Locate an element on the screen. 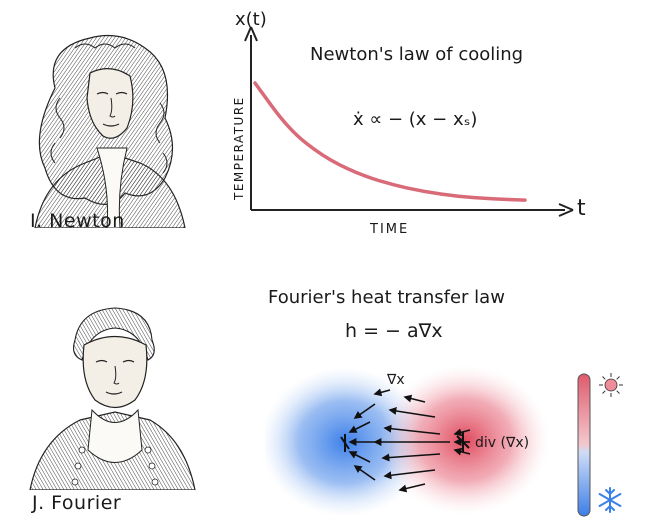  divergence-label: div (∇x) is located at coordinates (502, 443).